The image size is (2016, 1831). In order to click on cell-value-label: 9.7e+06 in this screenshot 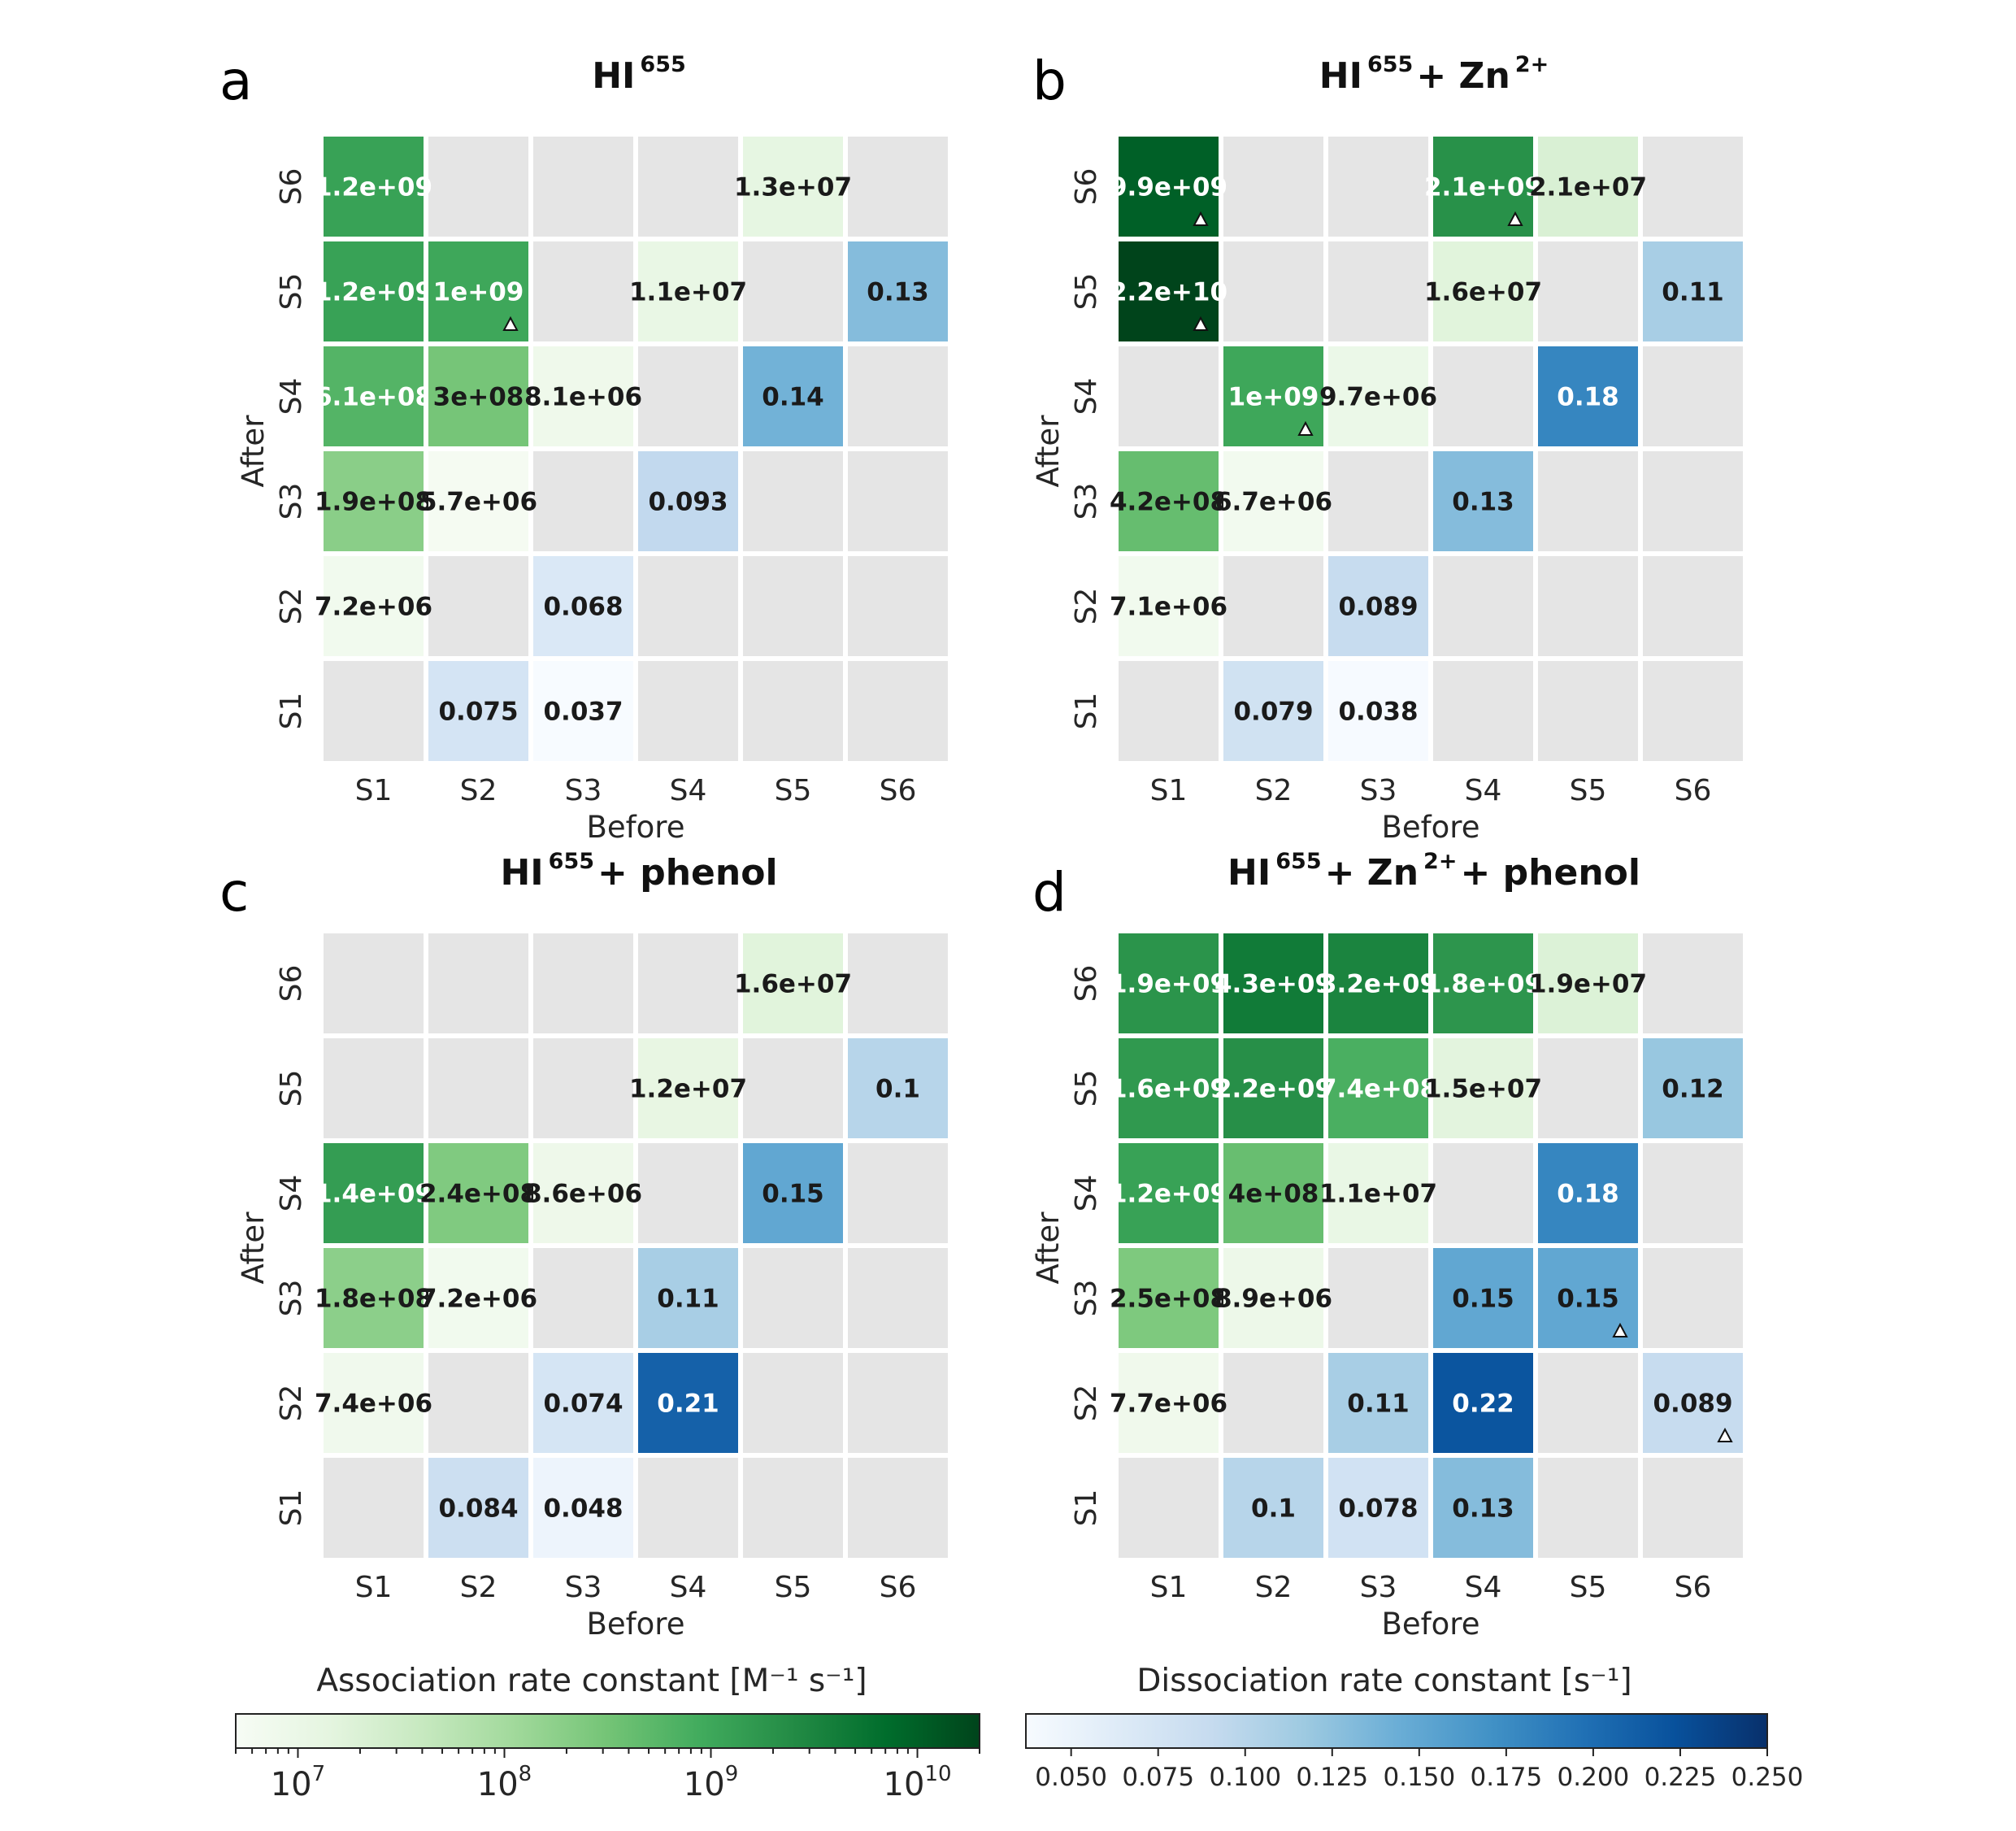, I will do `click(1378, 397)`.